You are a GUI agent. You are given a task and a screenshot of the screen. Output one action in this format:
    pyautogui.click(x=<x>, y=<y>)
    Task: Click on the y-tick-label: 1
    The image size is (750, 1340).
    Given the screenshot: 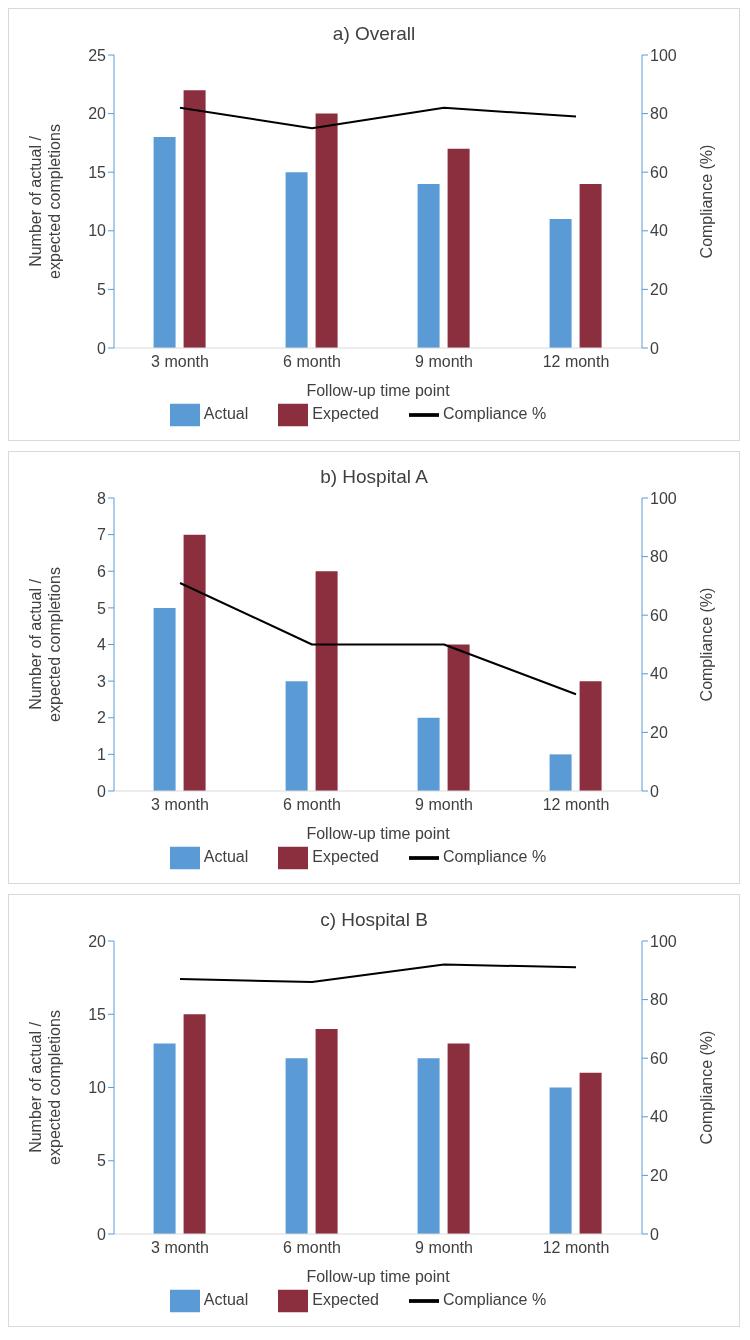 What is the action you would take?
    pyautogui.click(x=102, y=755)
    